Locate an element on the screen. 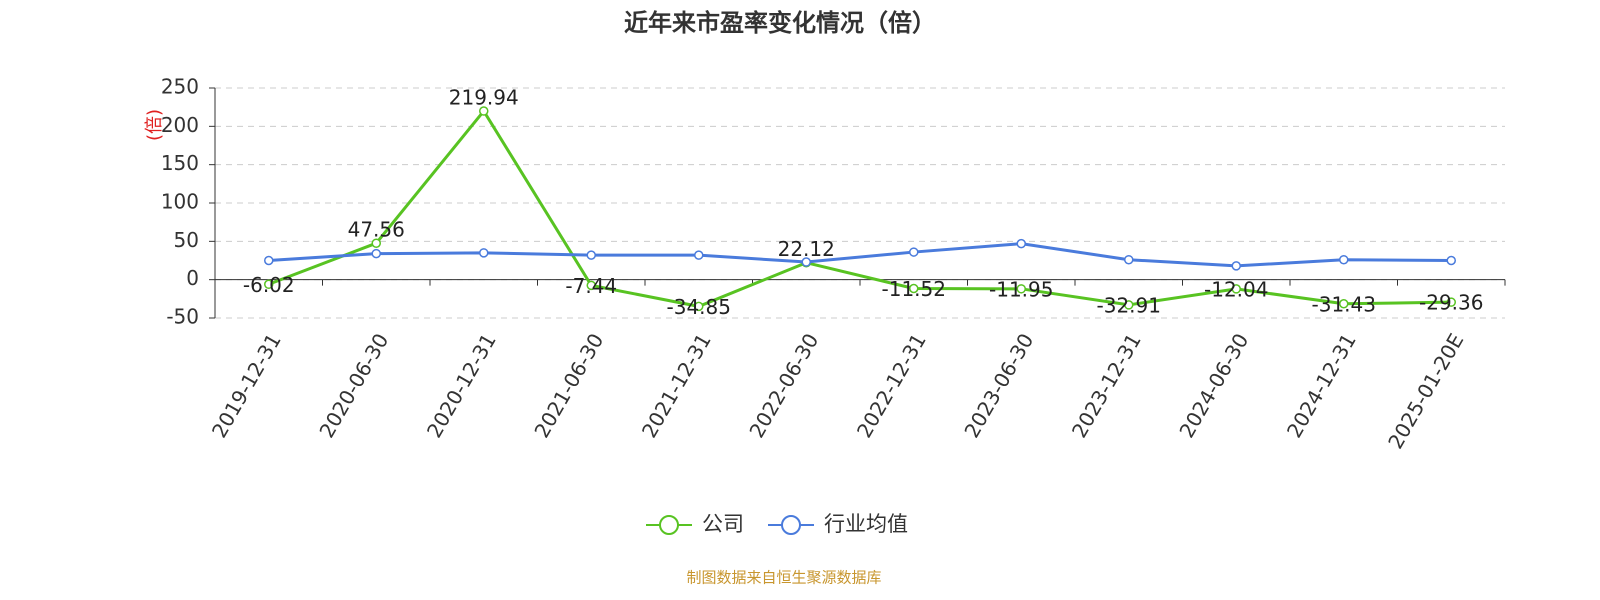  legend-label: 公司 is located at coordinates (723, 524).